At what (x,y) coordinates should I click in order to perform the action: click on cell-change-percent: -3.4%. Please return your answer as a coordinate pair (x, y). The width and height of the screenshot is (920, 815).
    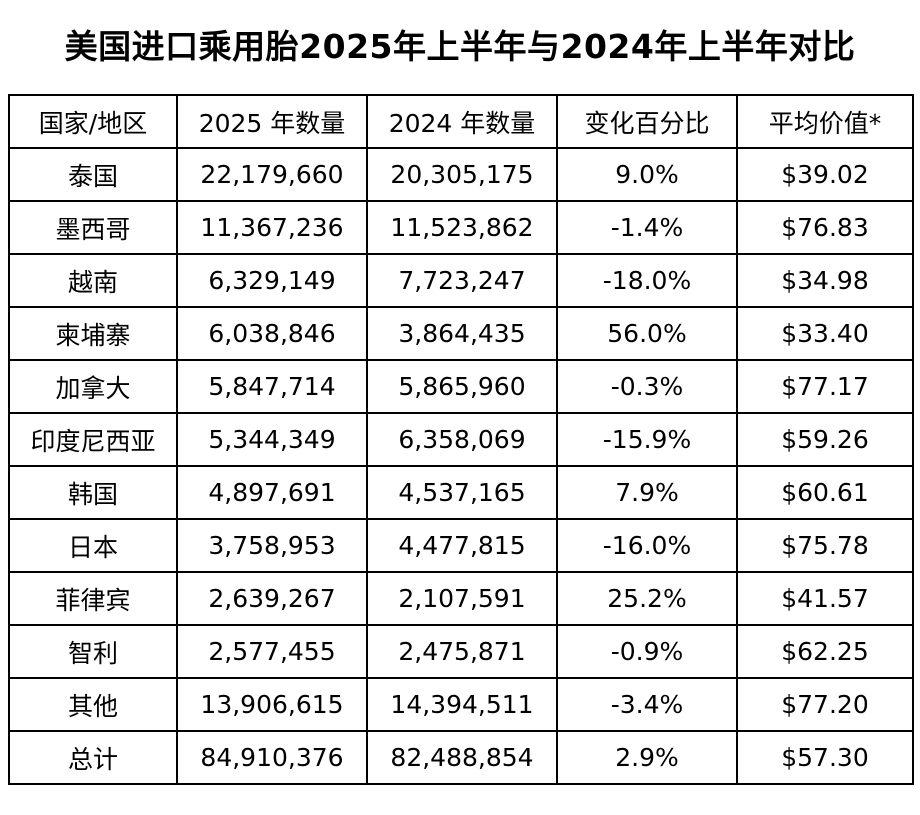
    Looking at the image, I should click on (647, 704).